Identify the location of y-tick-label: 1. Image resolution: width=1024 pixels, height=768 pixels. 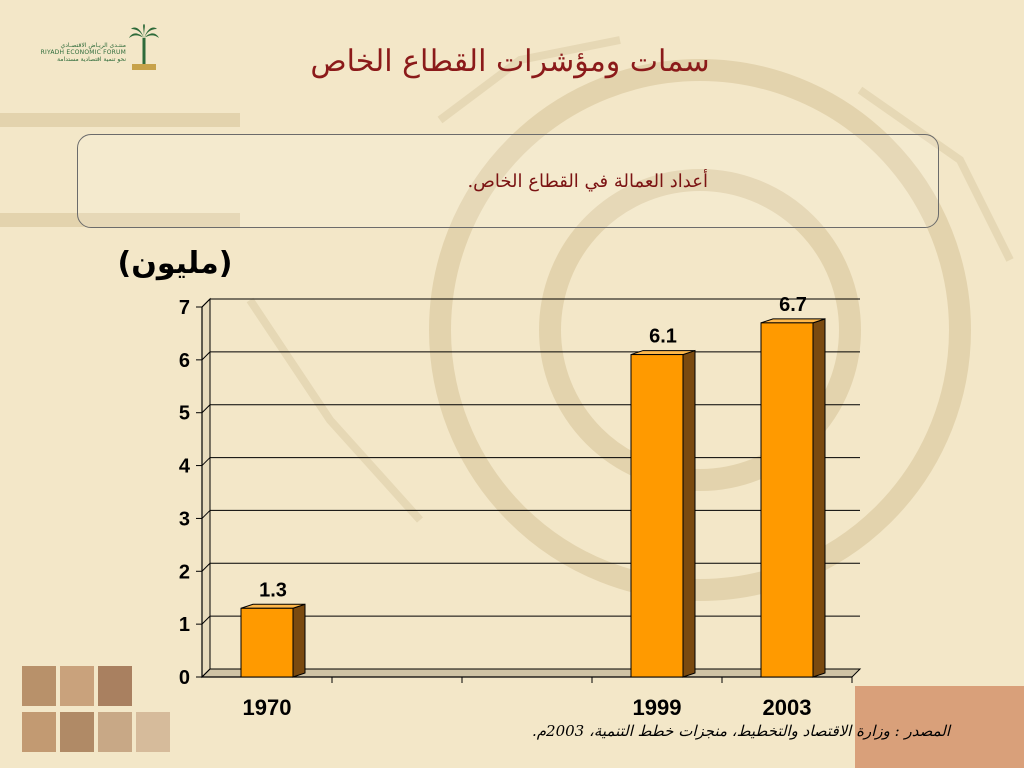
(184, 625).